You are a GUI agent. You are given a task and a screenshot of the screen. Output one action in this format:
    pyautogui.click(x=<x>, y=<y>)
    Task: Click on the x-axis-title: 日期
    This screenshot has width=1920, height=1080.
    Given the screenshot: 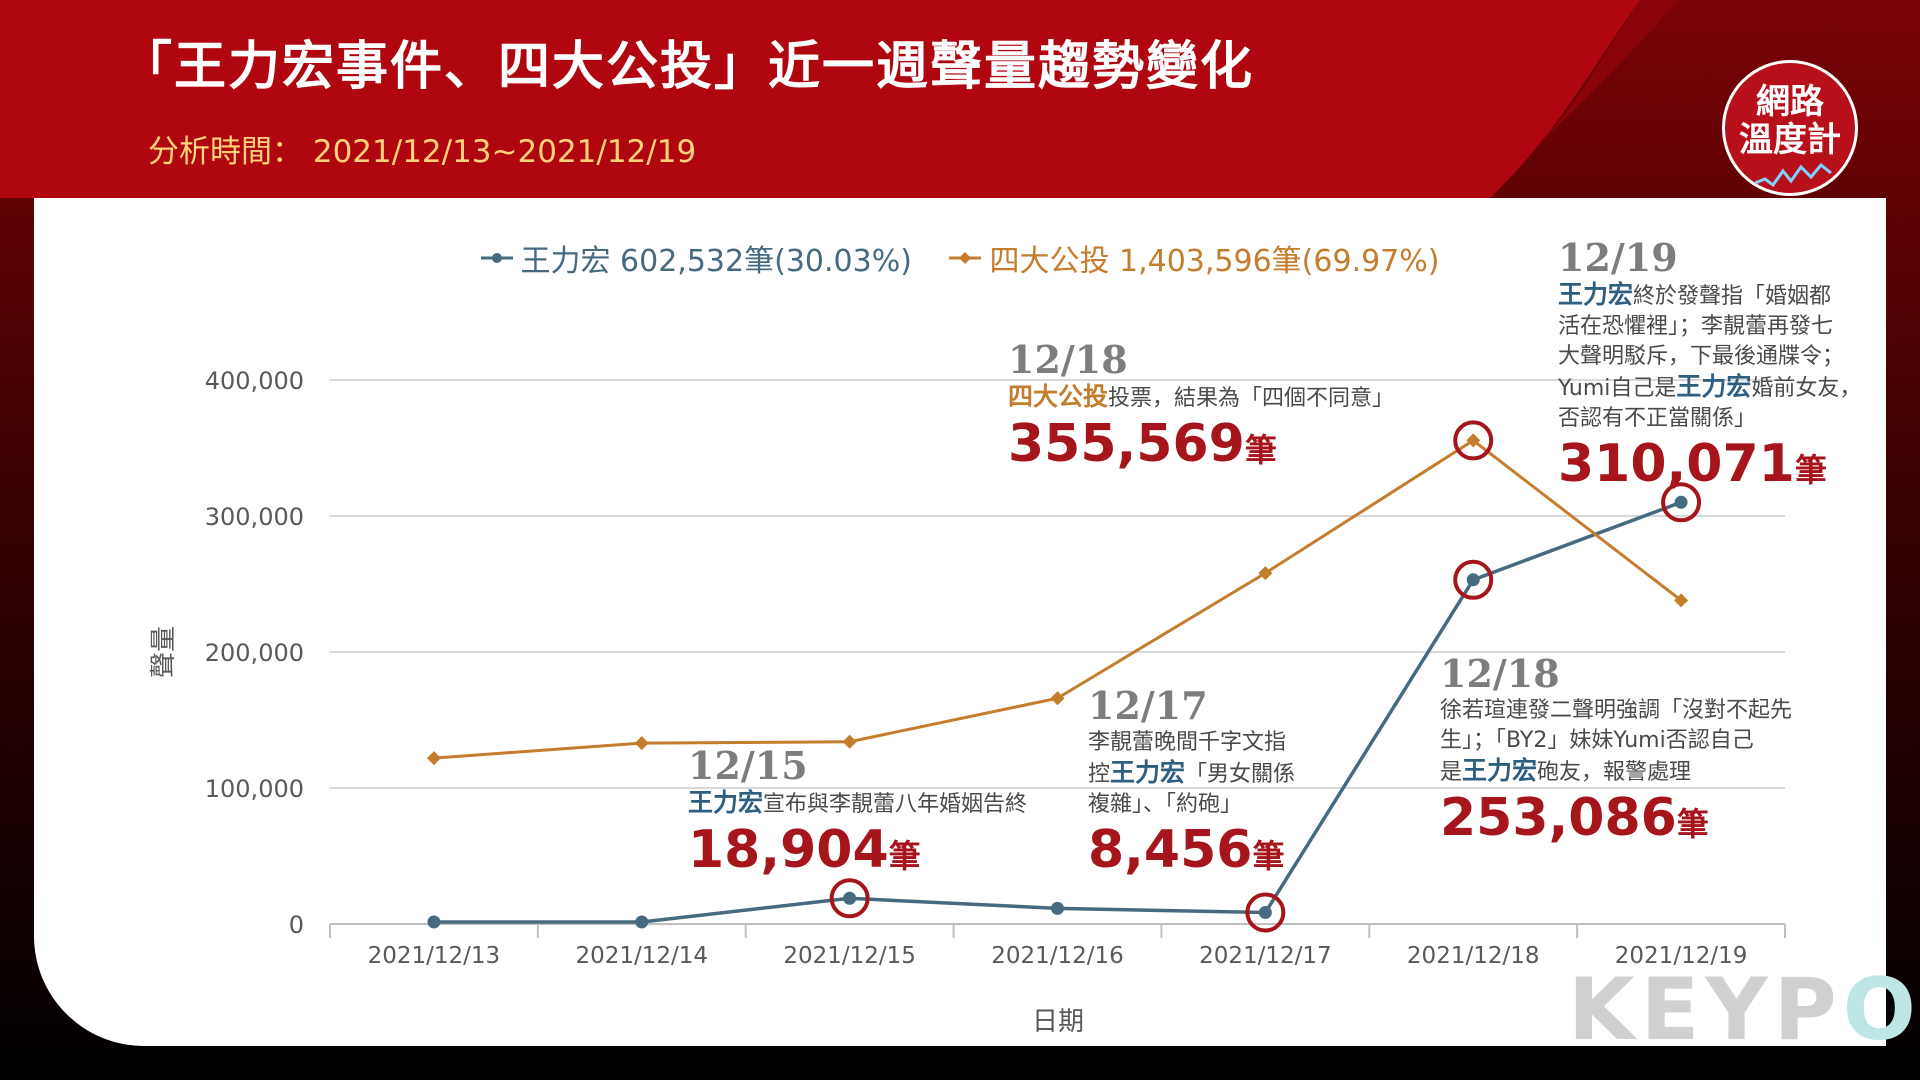 What is the action you would take?
    pyautogui.click(x=1058, y=1022)
    